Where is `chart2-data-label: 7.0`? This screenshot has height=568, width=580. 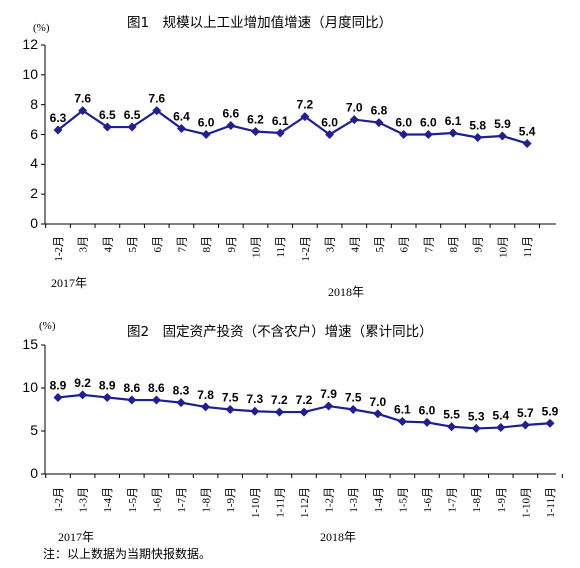
chart2-data-label: 7.0 is located at coordinates (377, 402).